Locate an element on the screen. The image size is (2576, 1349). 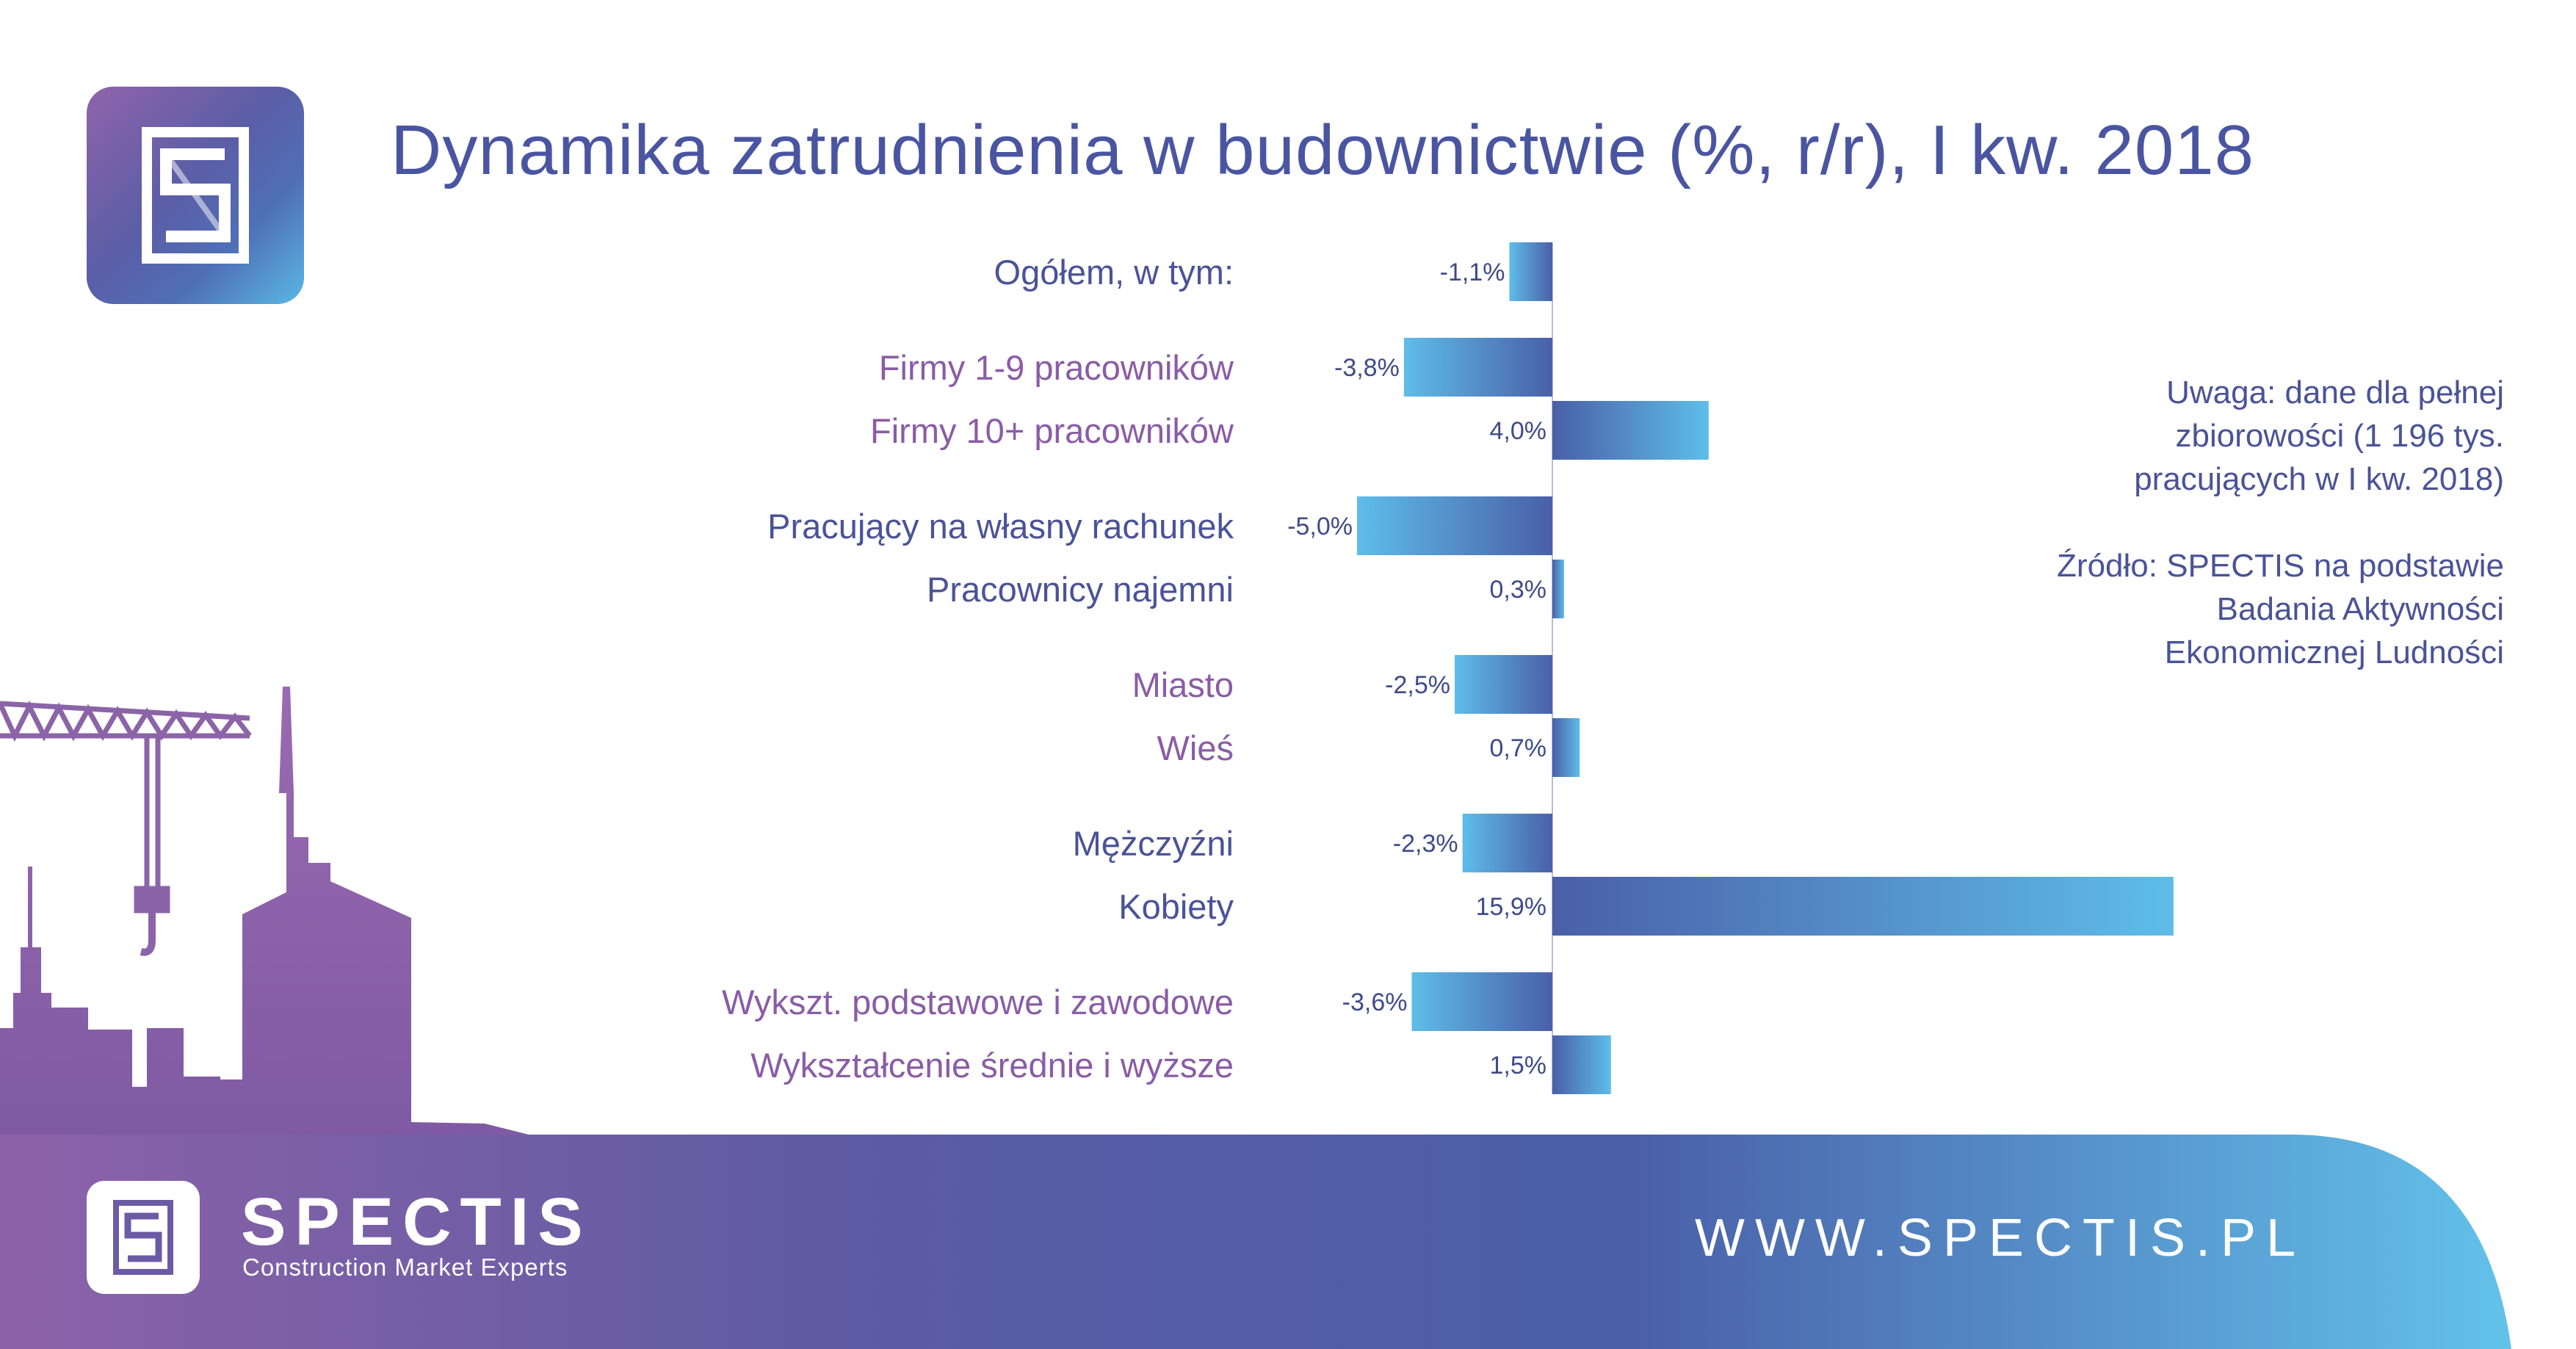
note-line: pracujących w I kw. 2018) is located at coordinates (2319, 479).